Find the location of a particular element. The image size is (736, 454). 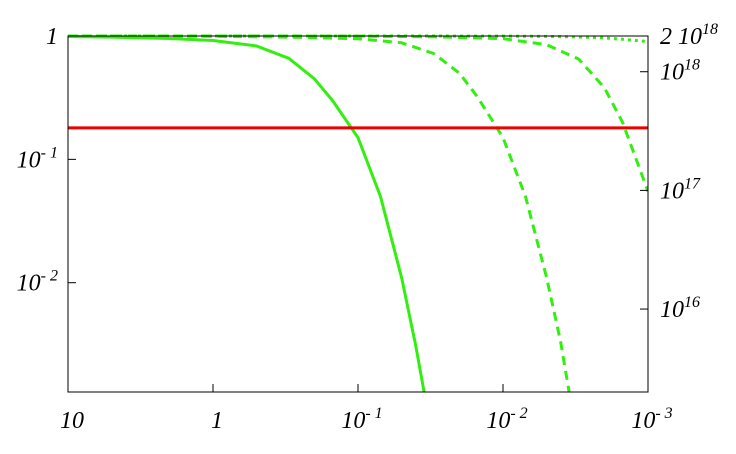

x-tick-label-0: 10 is located at coordinates (72, 421).